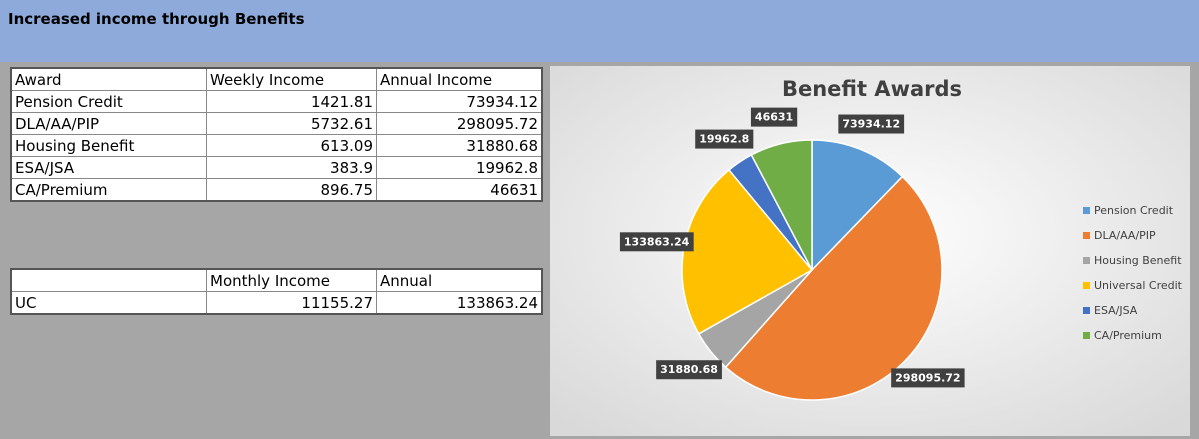 Image resolution: width=1199 pixels, height=439 pixels. Describe the element at coordinates (1134, 210) in the screenshot. I see `legend-label: Pension Credit` at that location.